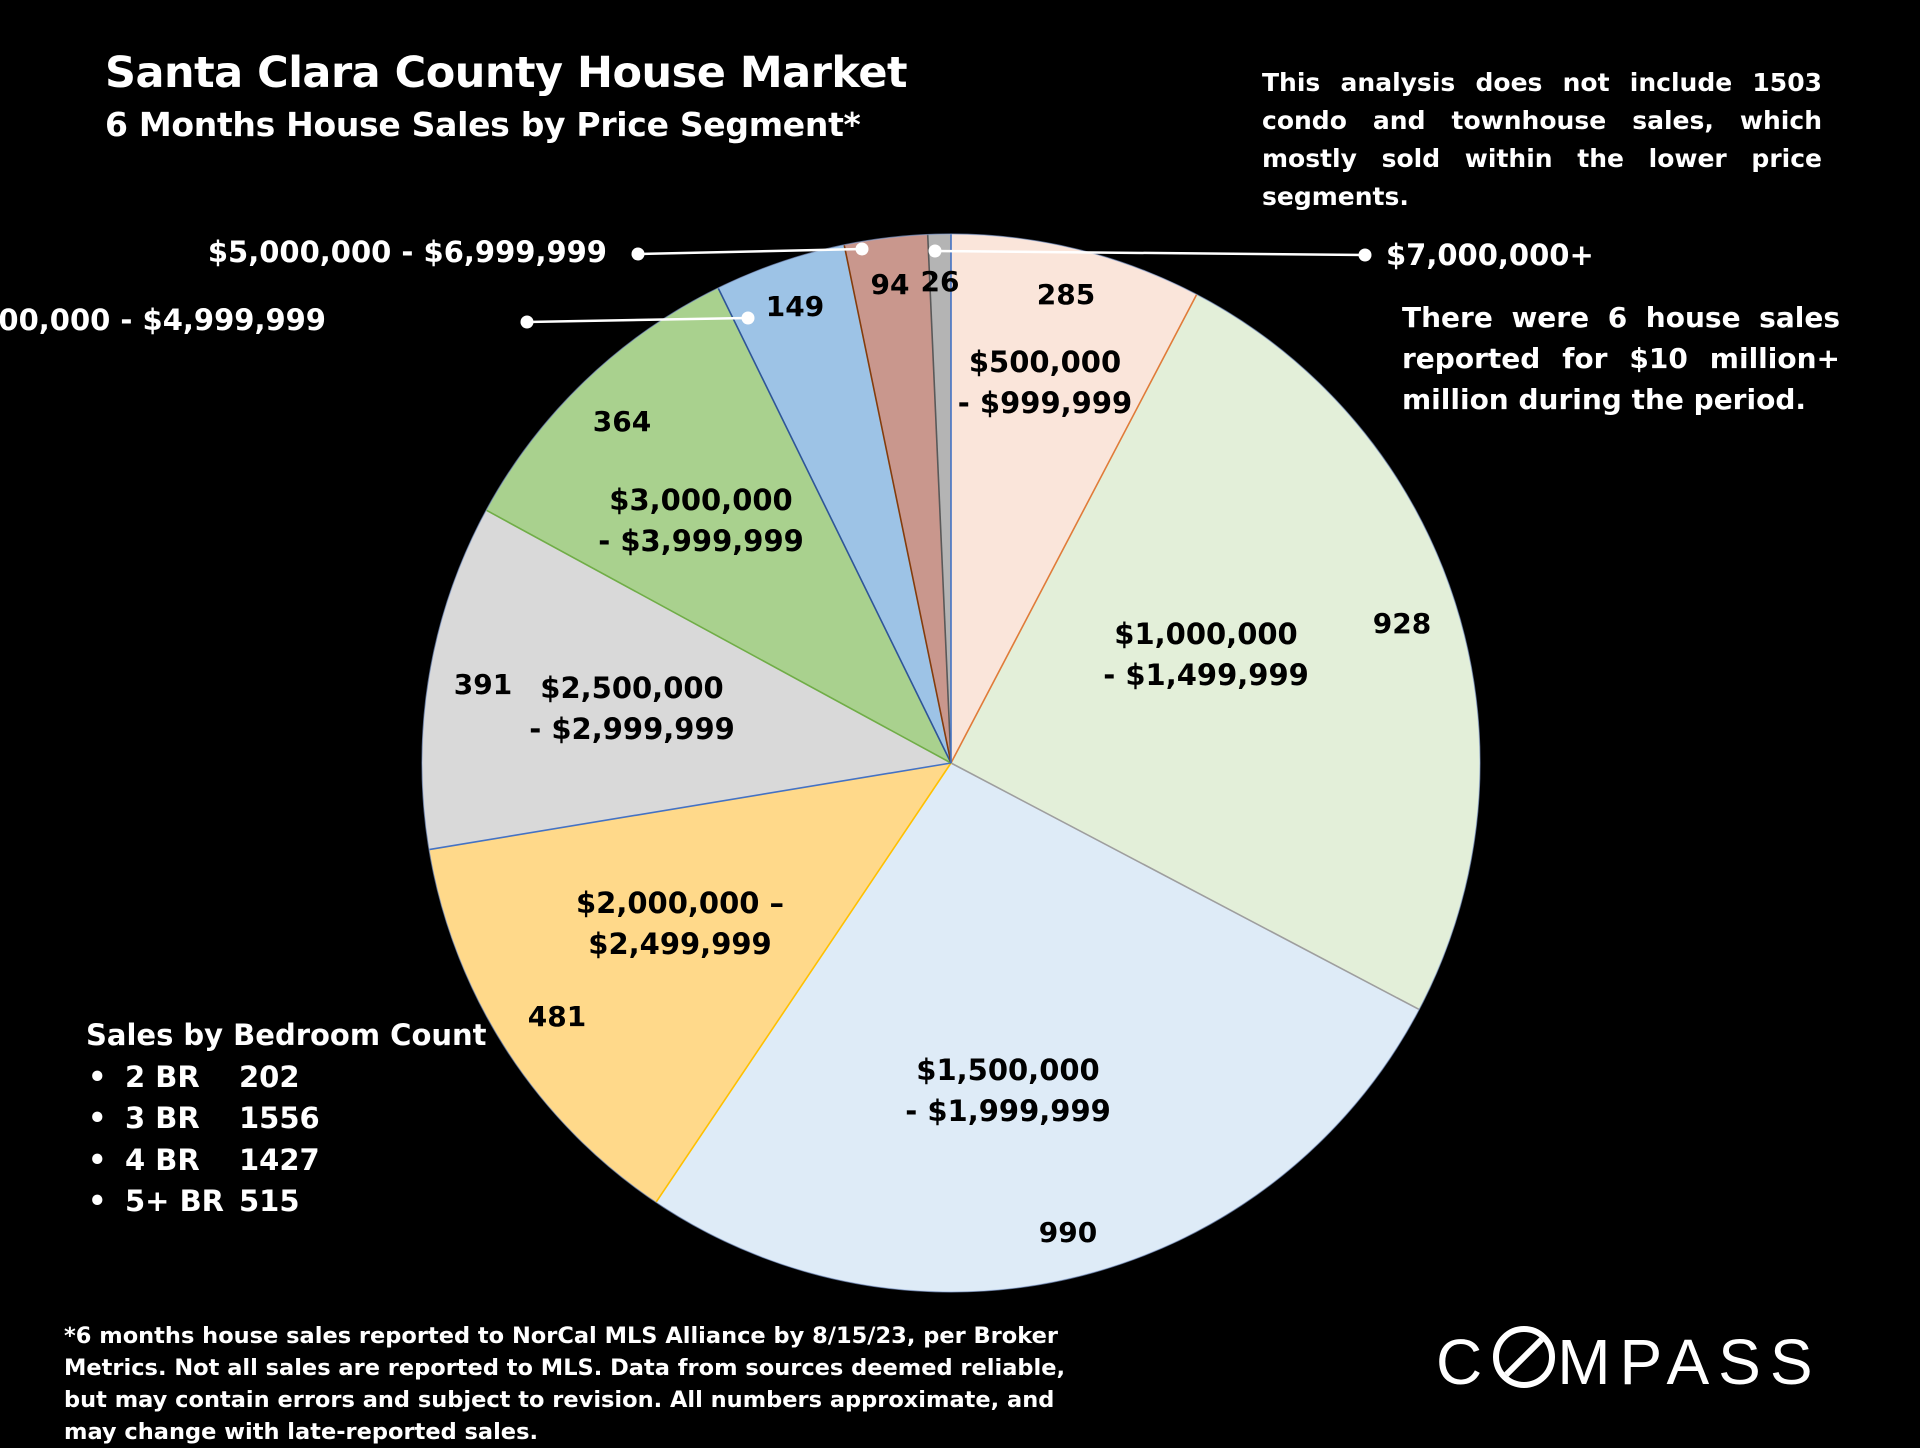  What do you see at coordinates (1205, 634) in the screenshot?
I see `category-label: $1,000,000` at bounding box center [1205, 634].